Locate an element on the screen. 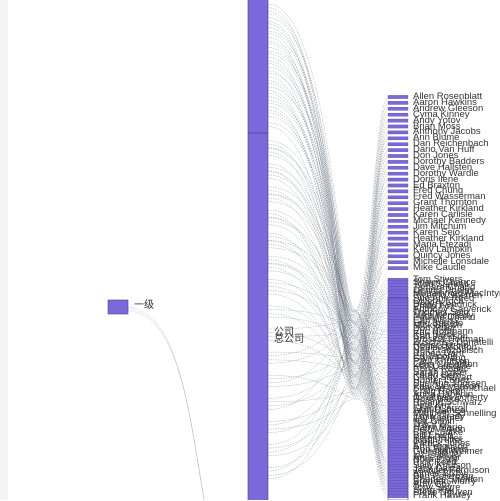  person-label: Cindy Stewart is located at coordinates (443, 378).